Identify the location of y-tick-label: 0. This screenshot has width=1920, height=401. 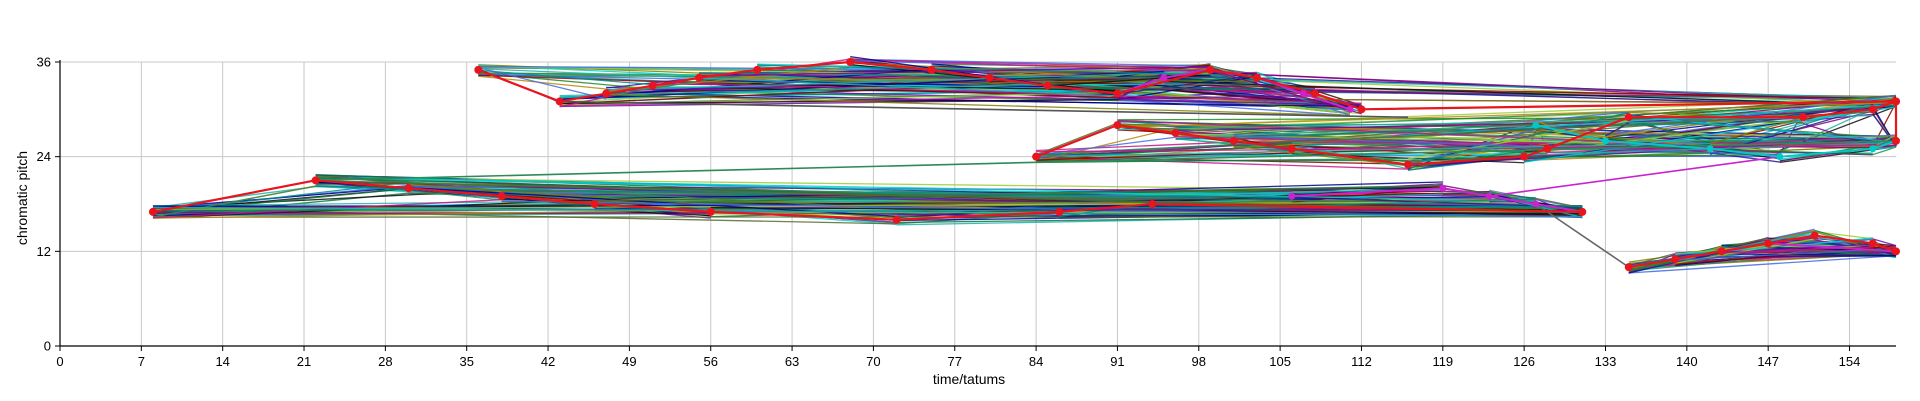
(47, 346).